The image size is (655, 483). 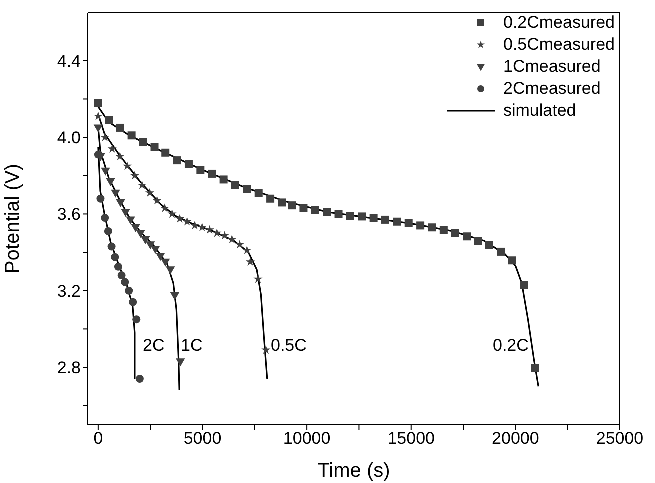 I want to click on x-tick-label: 5000, so click(x=203, y=438).